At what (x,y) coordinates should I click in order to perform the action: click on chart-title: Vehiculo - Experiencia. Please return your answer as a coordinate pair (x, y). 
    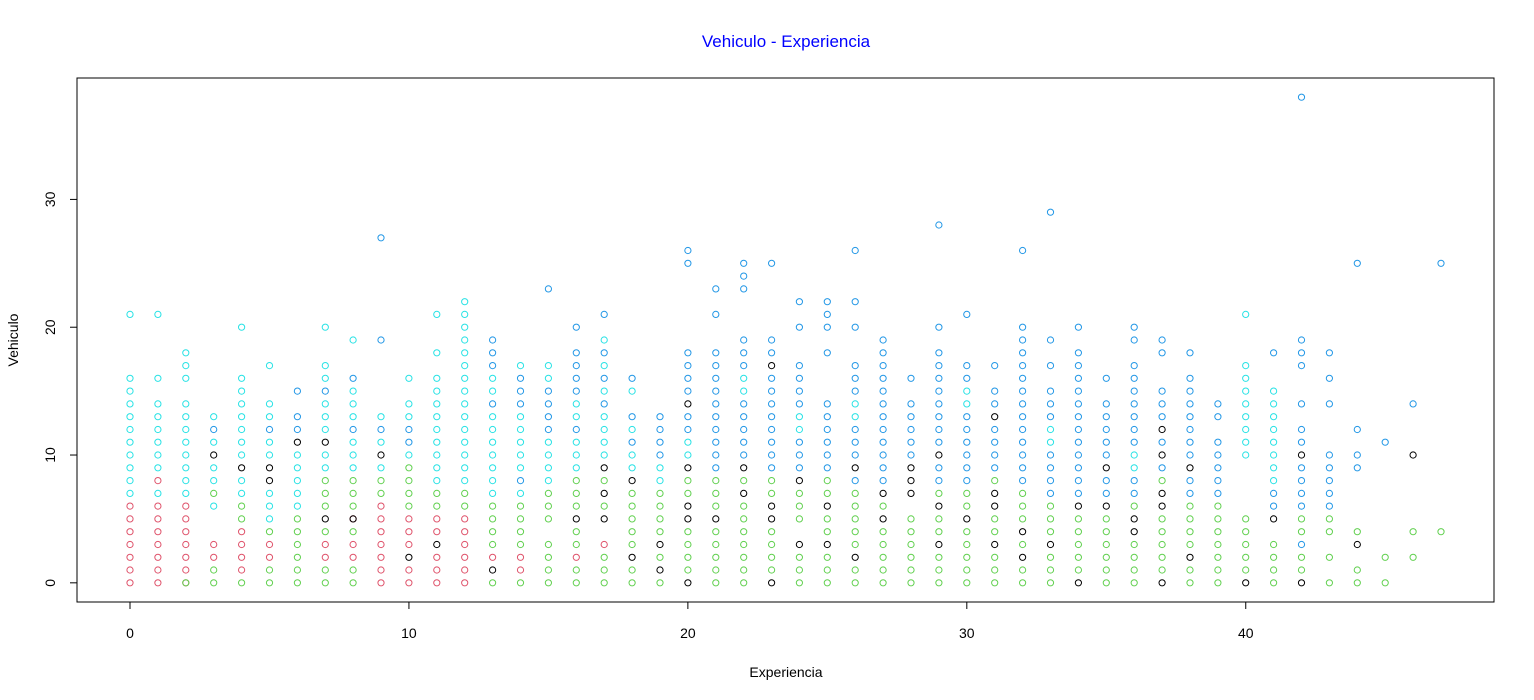
    Looking at the image, I should click on (786, 41).